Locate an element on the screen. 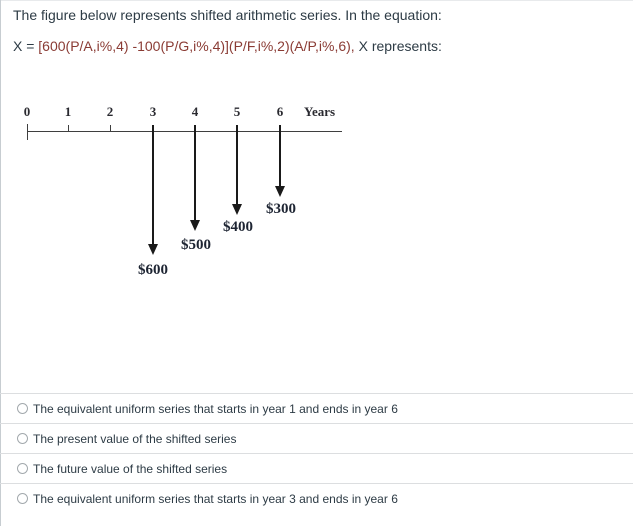 The height and width of the screenshot is (526, 633). equation-prefix: X = is located at coordinates (26, 46).